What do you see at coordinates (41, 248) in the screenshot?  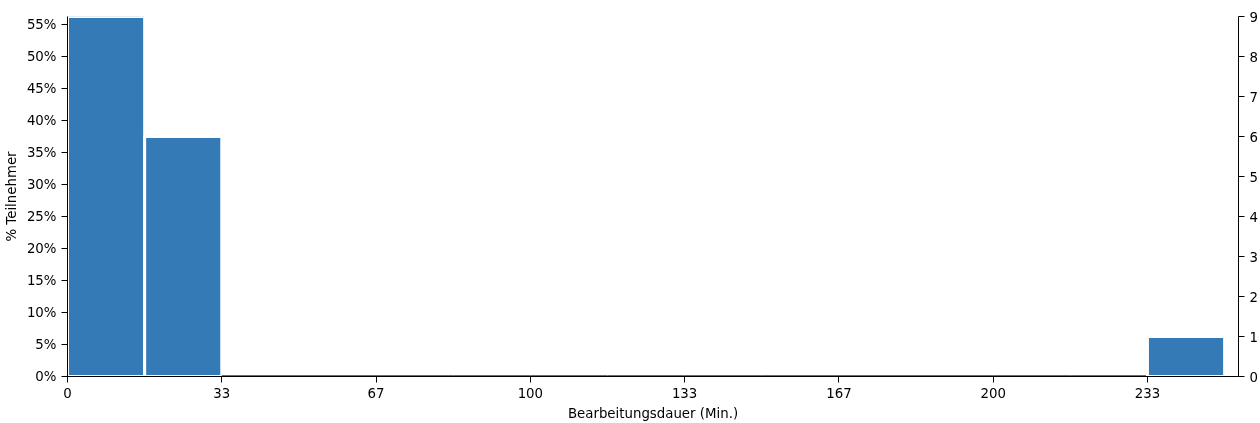 I see `y-tick-label: 20%` at bounding box center [41, 248].